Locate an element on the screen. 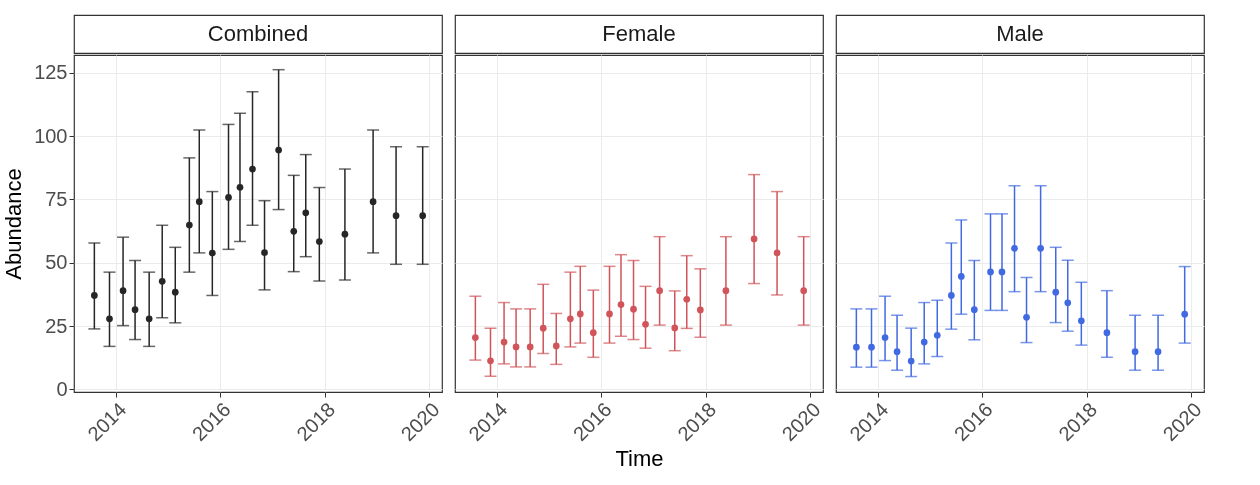  y-tick-label: 50 is located at coordinates (56, 262).